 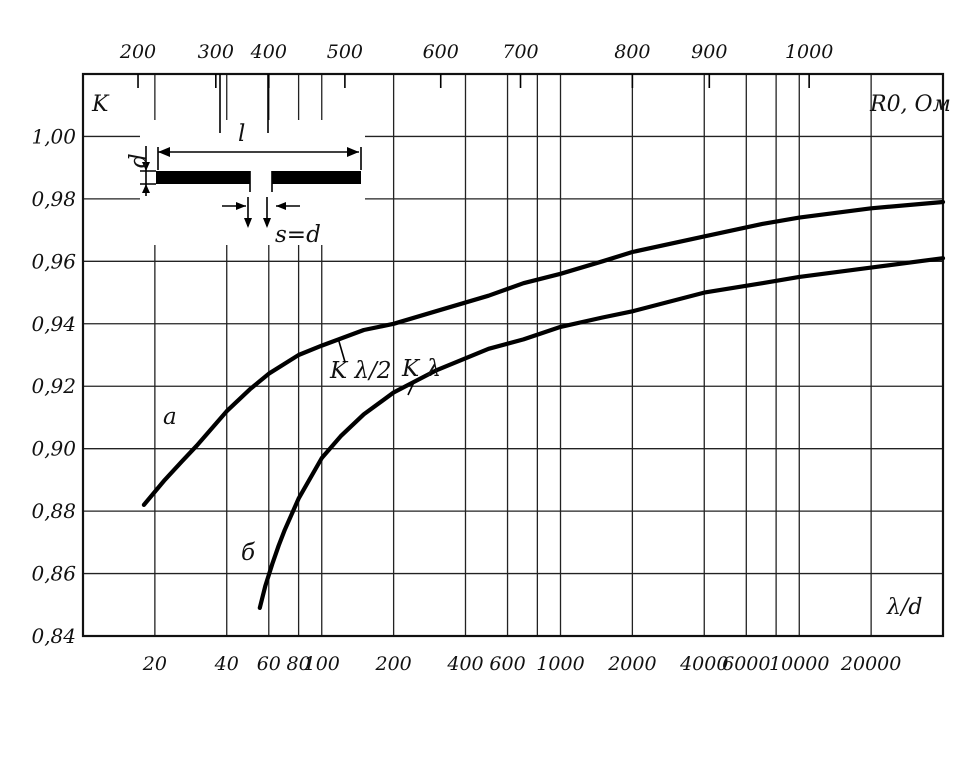 I want to click on y-tick-label: 0,84, so click(x=53, y=636).